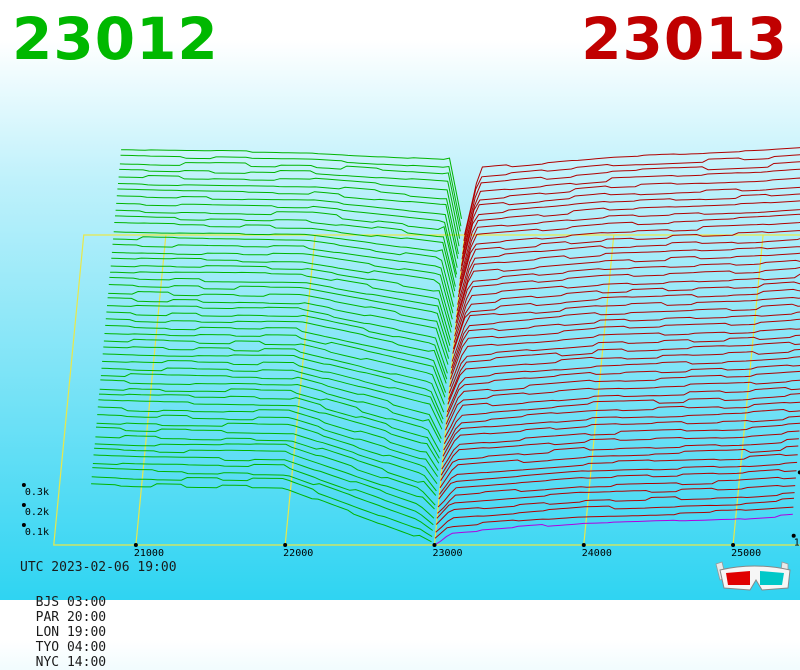 This screenshot has width=800, height=670. Describe the element at coordinates (149, 553) in the screenshot. I see `price-tick-label: 21000` at that location.